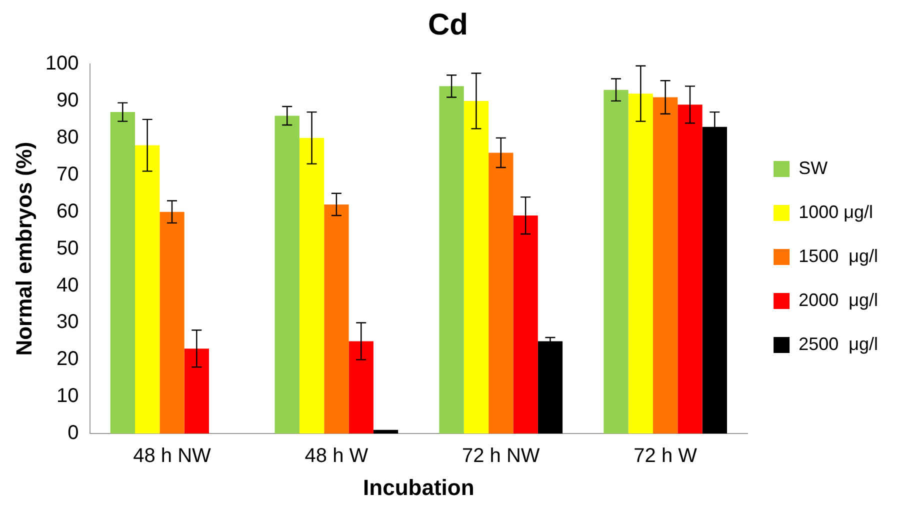 The width and height of the screenshot is (906, 514). Describe the element at coordinates (67, 100) in the screenshot. I see `y-tick-label: 90` at that location.